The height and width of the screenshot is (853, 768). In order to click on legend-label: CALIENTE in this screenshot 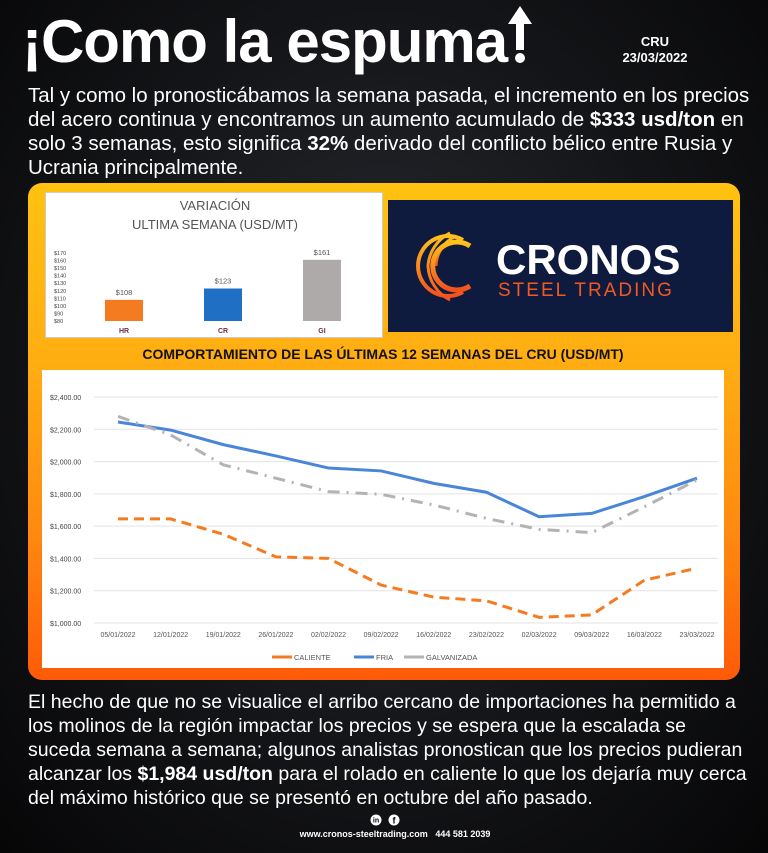, I will do `click(312, 657)`.